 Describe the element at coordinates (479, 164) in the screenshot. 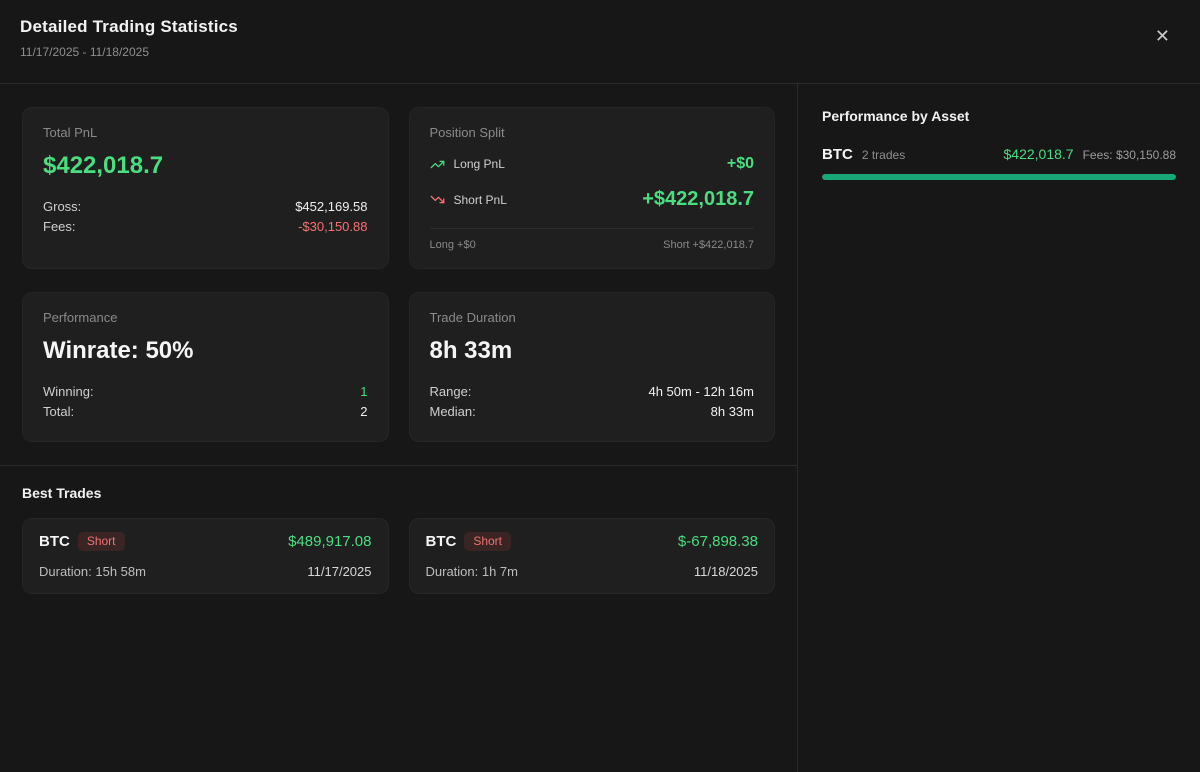

I see `long-pnl-label: Long PnL` at that location.